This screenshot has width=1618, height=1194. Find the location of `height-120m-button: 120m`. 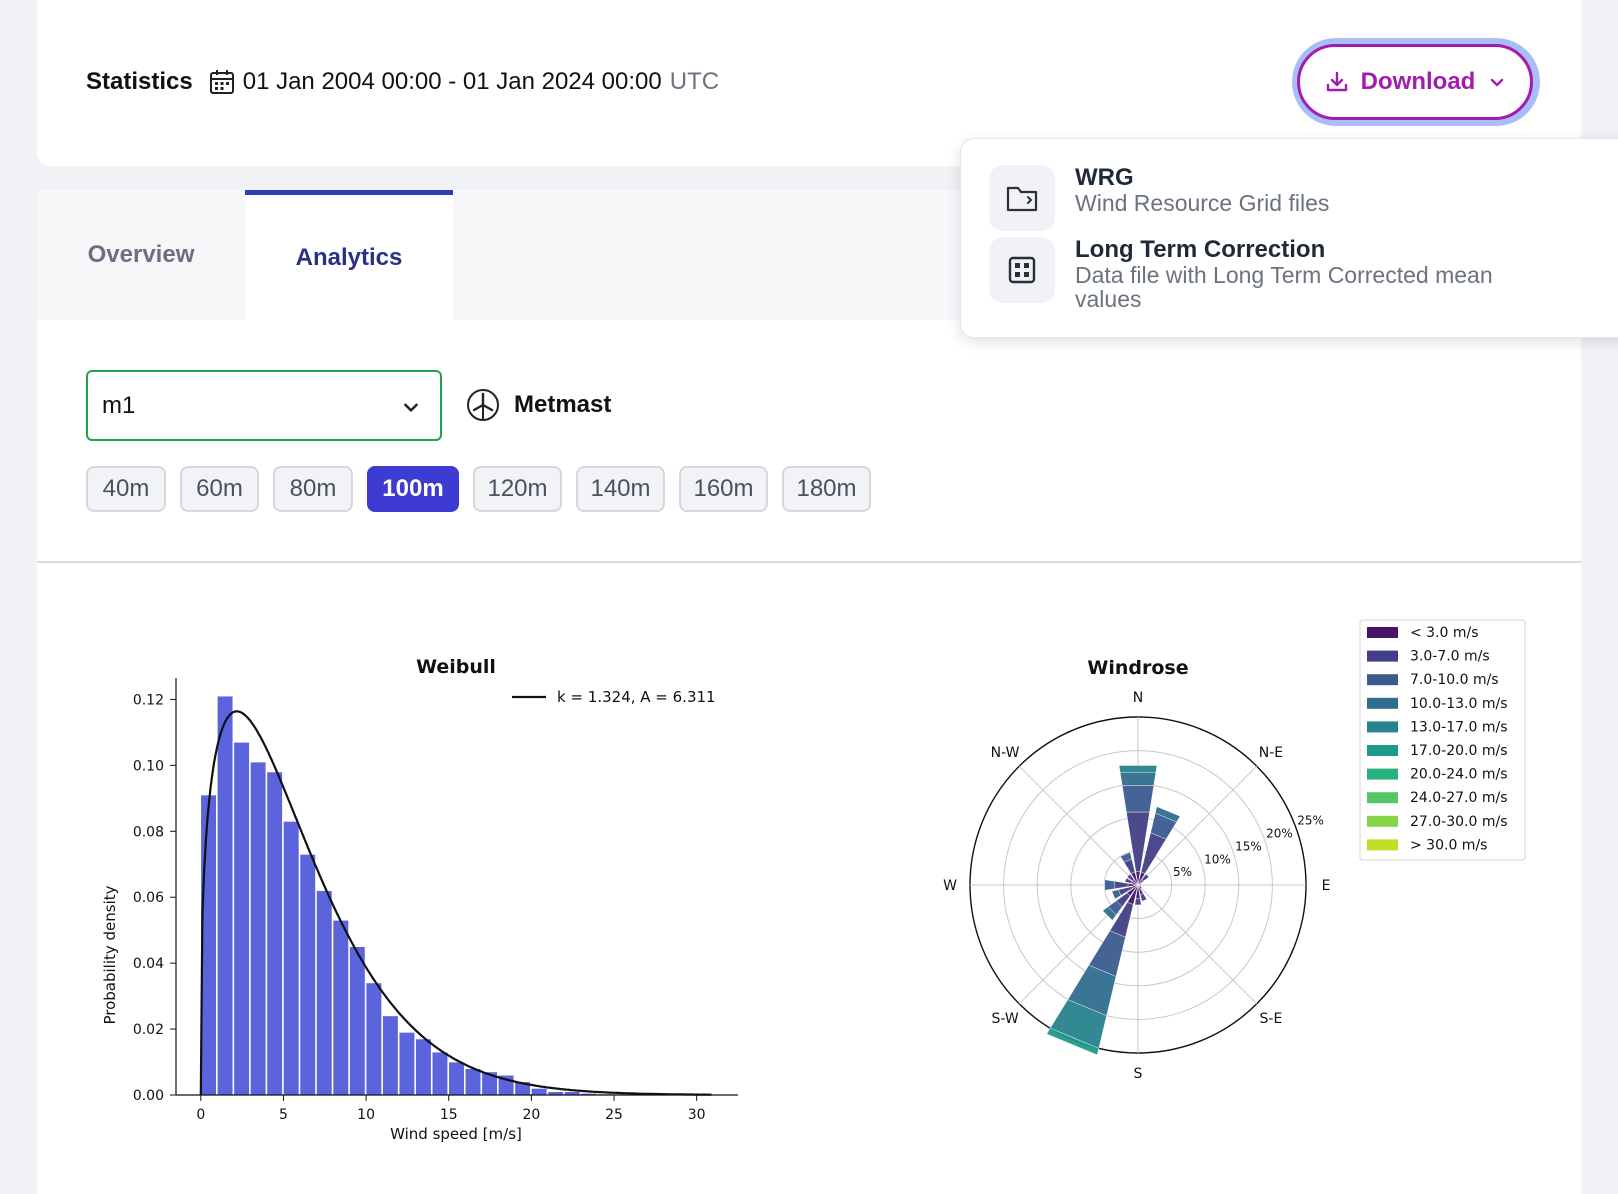

height-120m-button: 120m is located at coordinates (517, 489).